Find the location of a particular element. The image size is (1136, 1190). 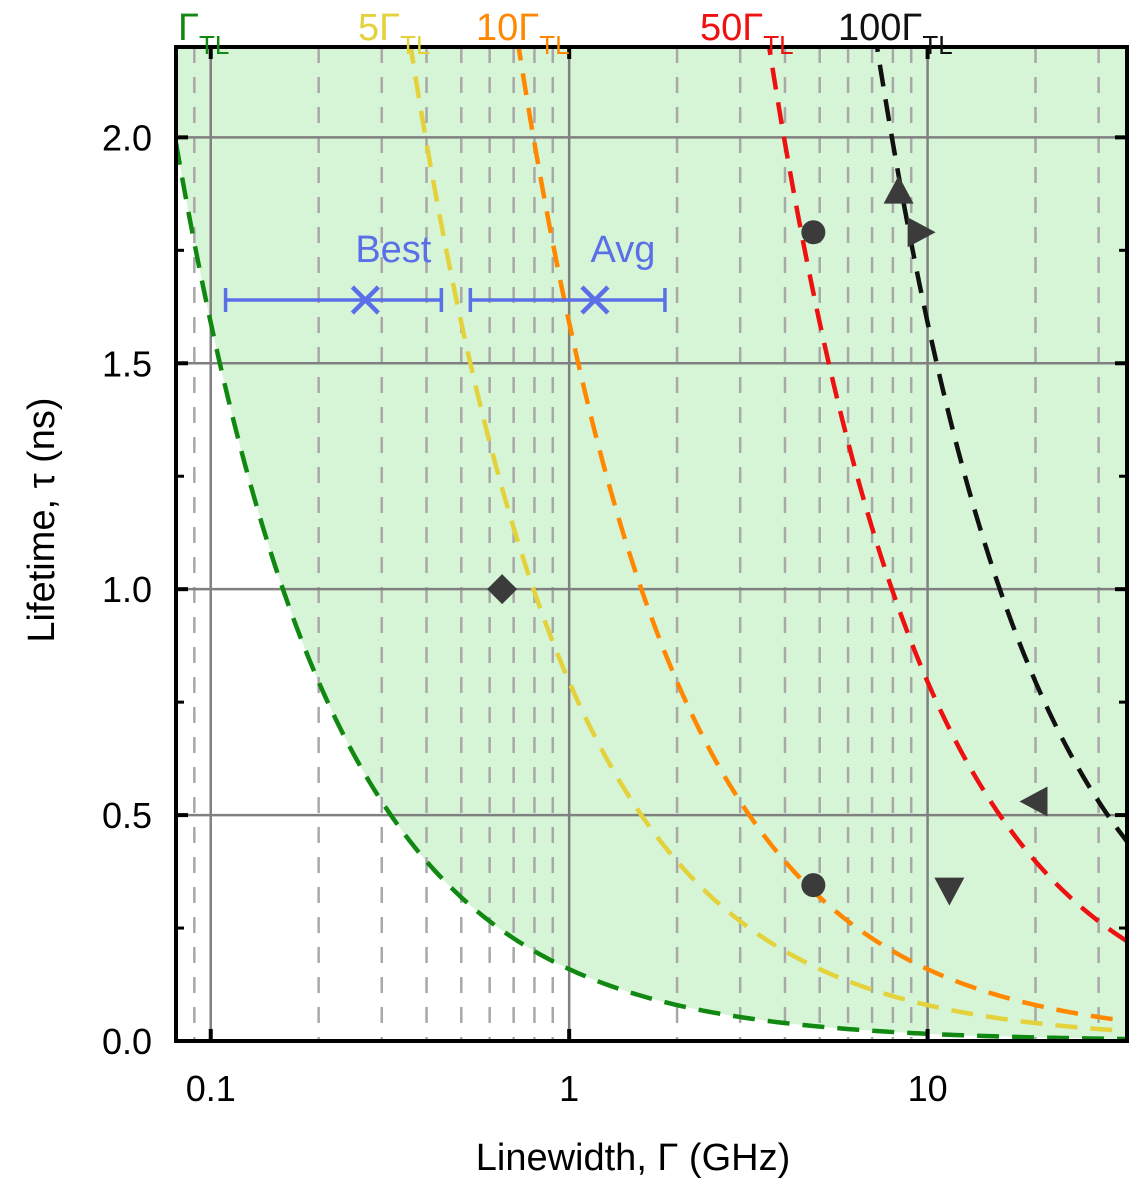

triangle-up-marker is located at coordinates (898, 189).